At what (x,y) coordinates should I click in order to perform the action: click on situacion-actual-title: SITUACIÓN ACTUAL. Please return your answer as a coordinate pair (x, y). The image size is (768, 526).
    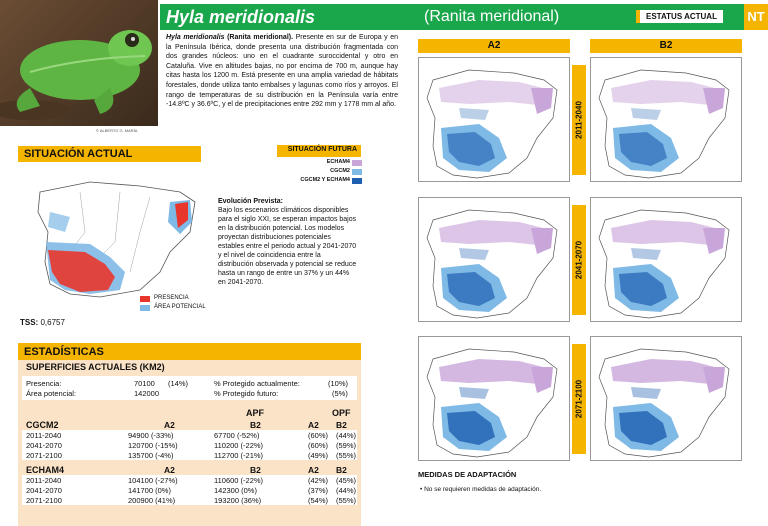
    Looking at the image, I should click on (109, 154).